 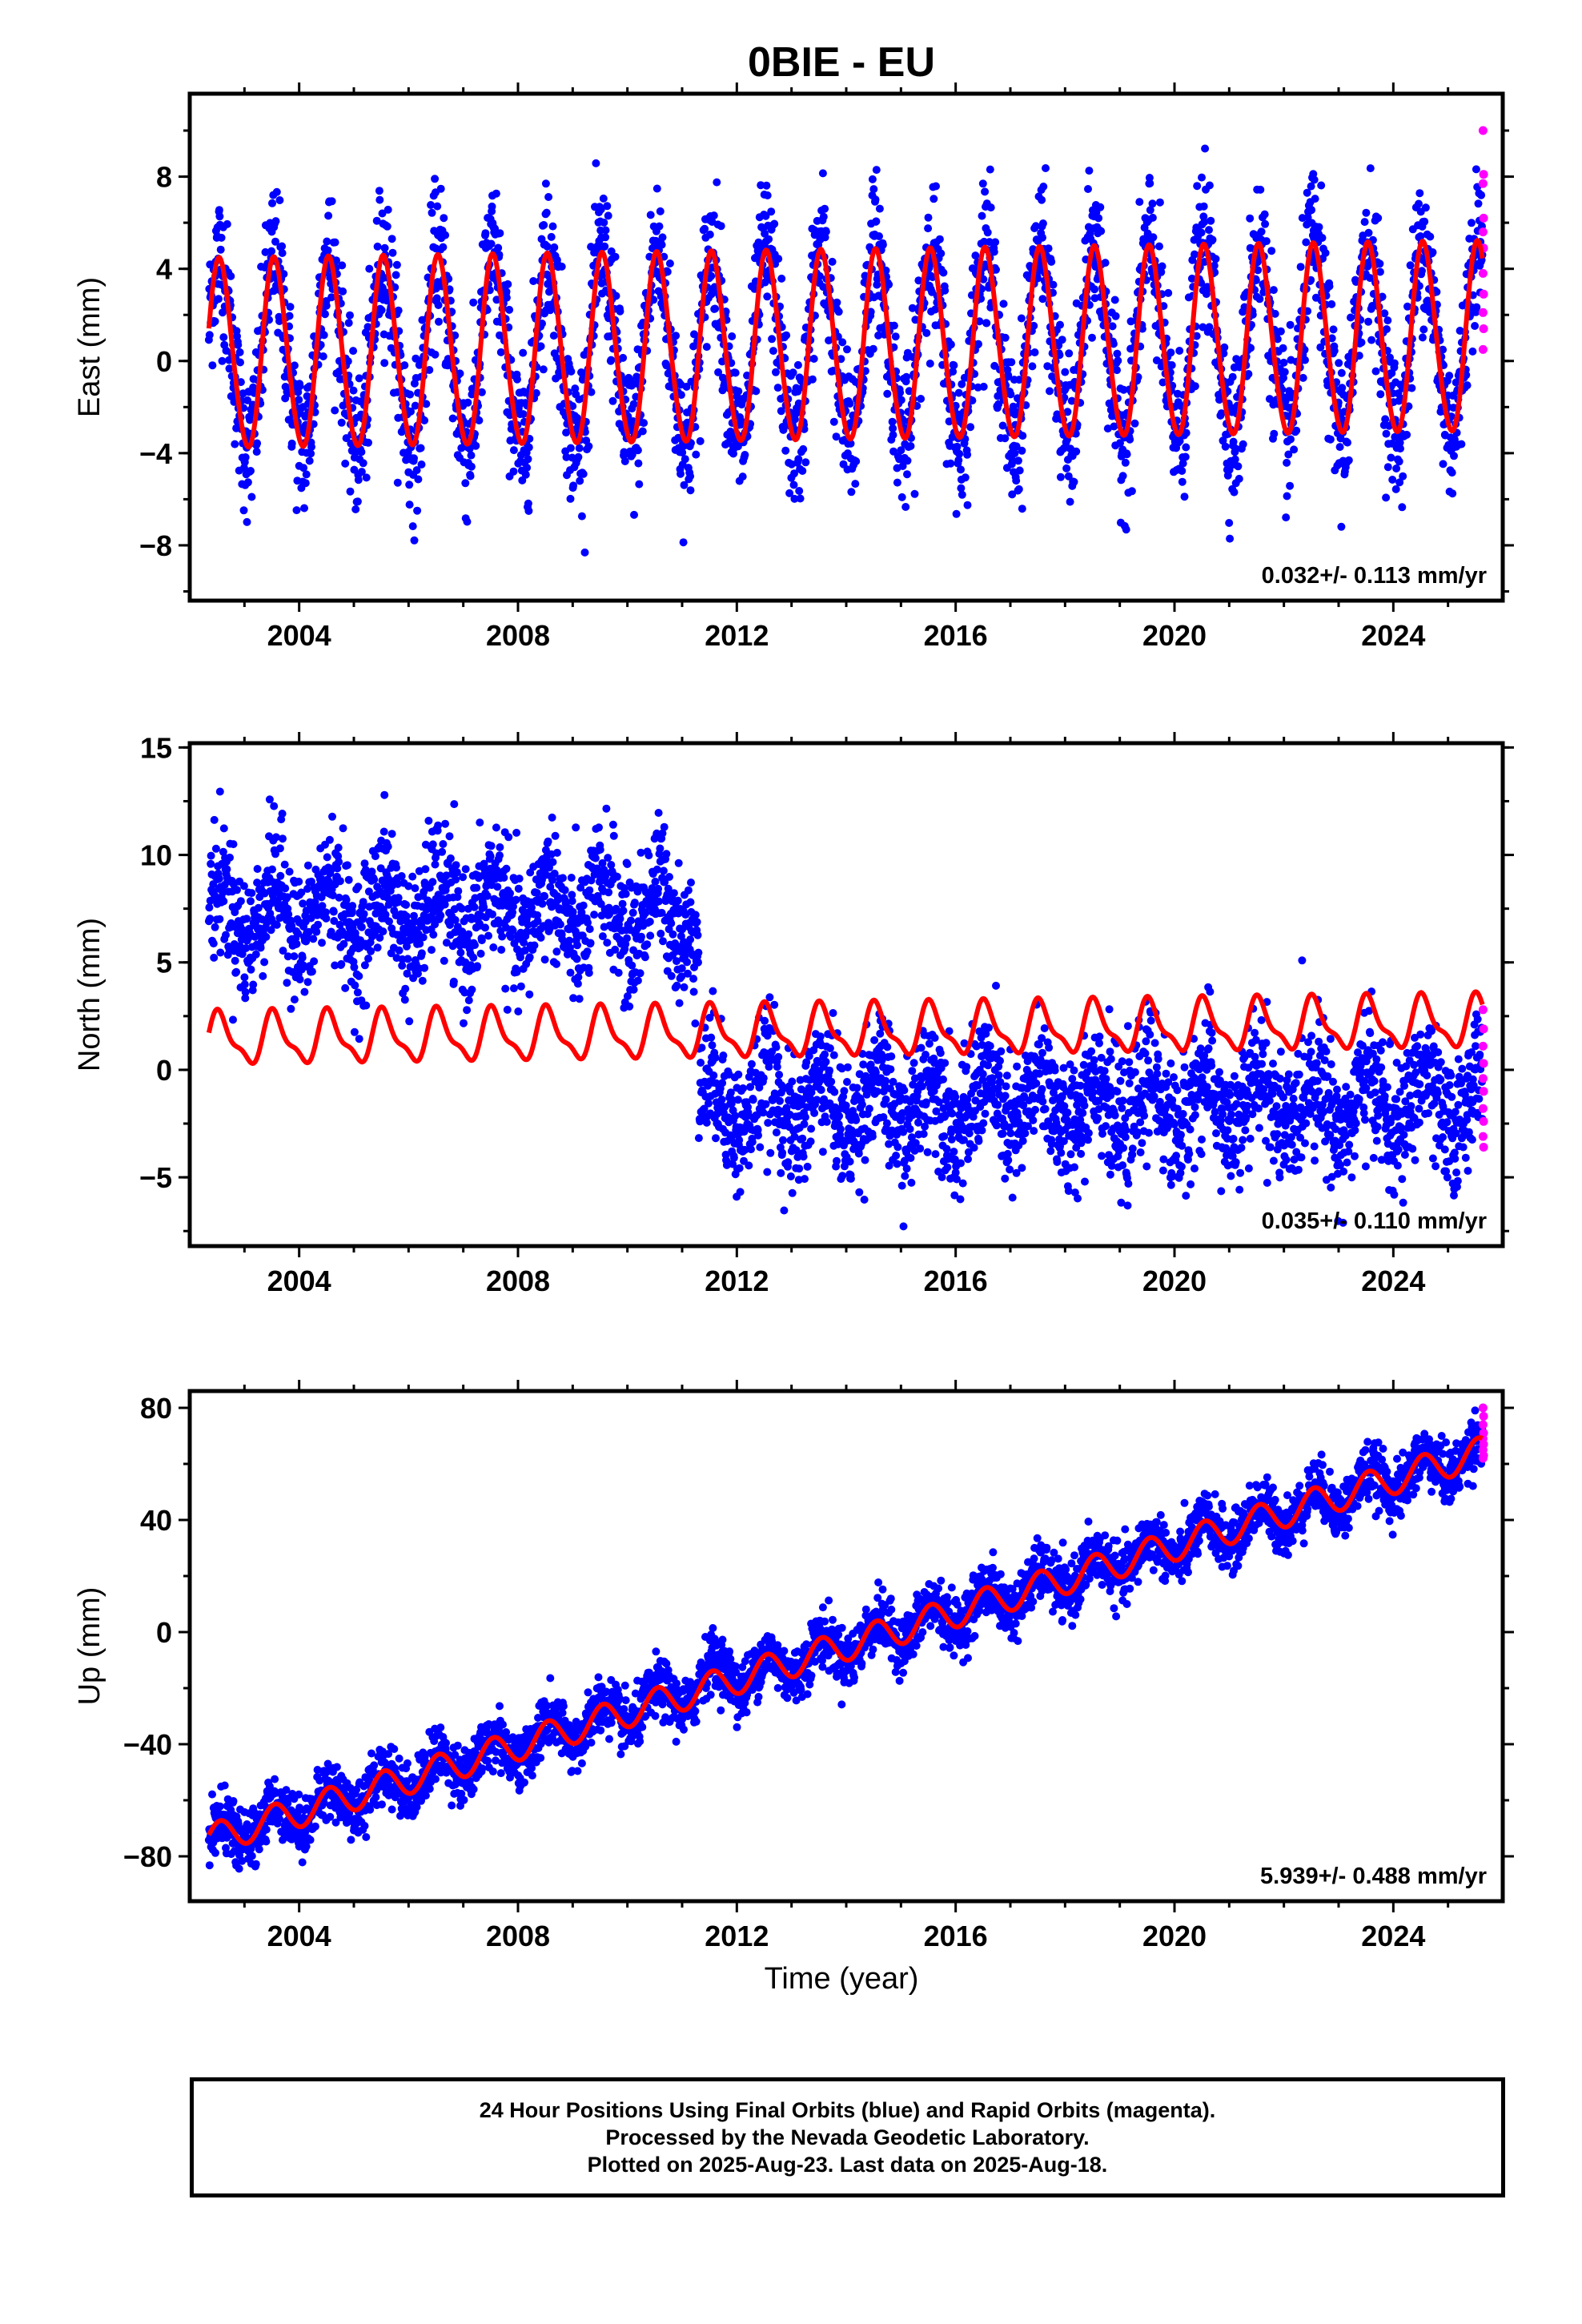 I want to click on rate-annotation: 0.032+/- 0.113 mm/yr, so click(x=1375, y=576).